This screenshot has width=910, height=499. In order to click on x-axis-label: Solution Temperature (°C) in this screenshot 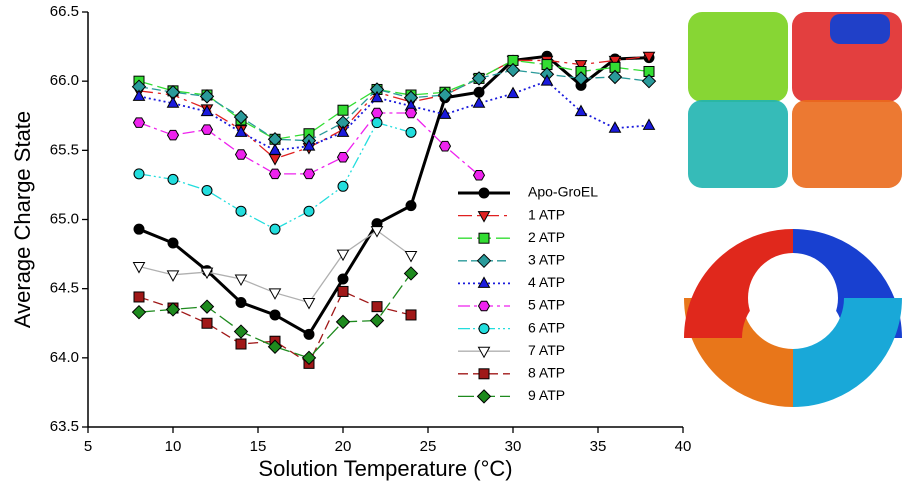, I will do `click(385, 468)`.